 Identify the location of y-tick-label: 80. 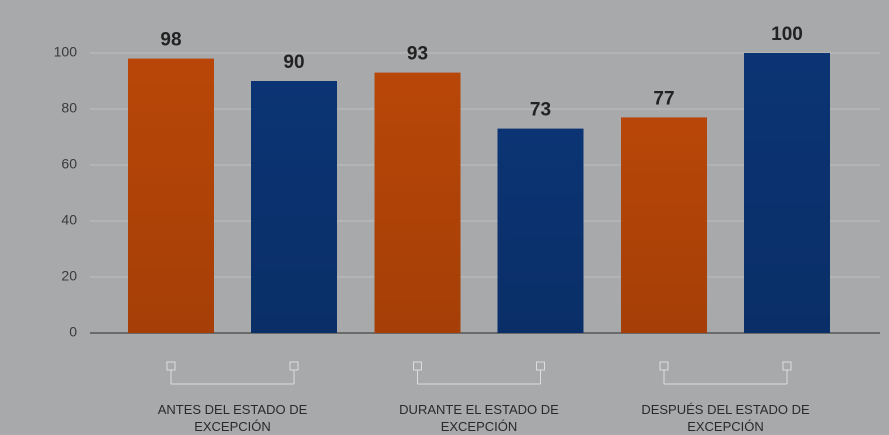
(69, 108).